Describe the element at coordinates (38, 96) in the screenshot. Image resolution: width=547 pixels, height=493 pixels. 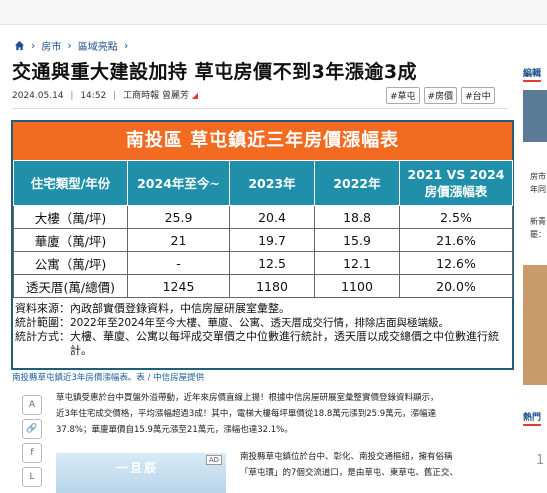
I see `article-date: 2024.05.14` at that location.